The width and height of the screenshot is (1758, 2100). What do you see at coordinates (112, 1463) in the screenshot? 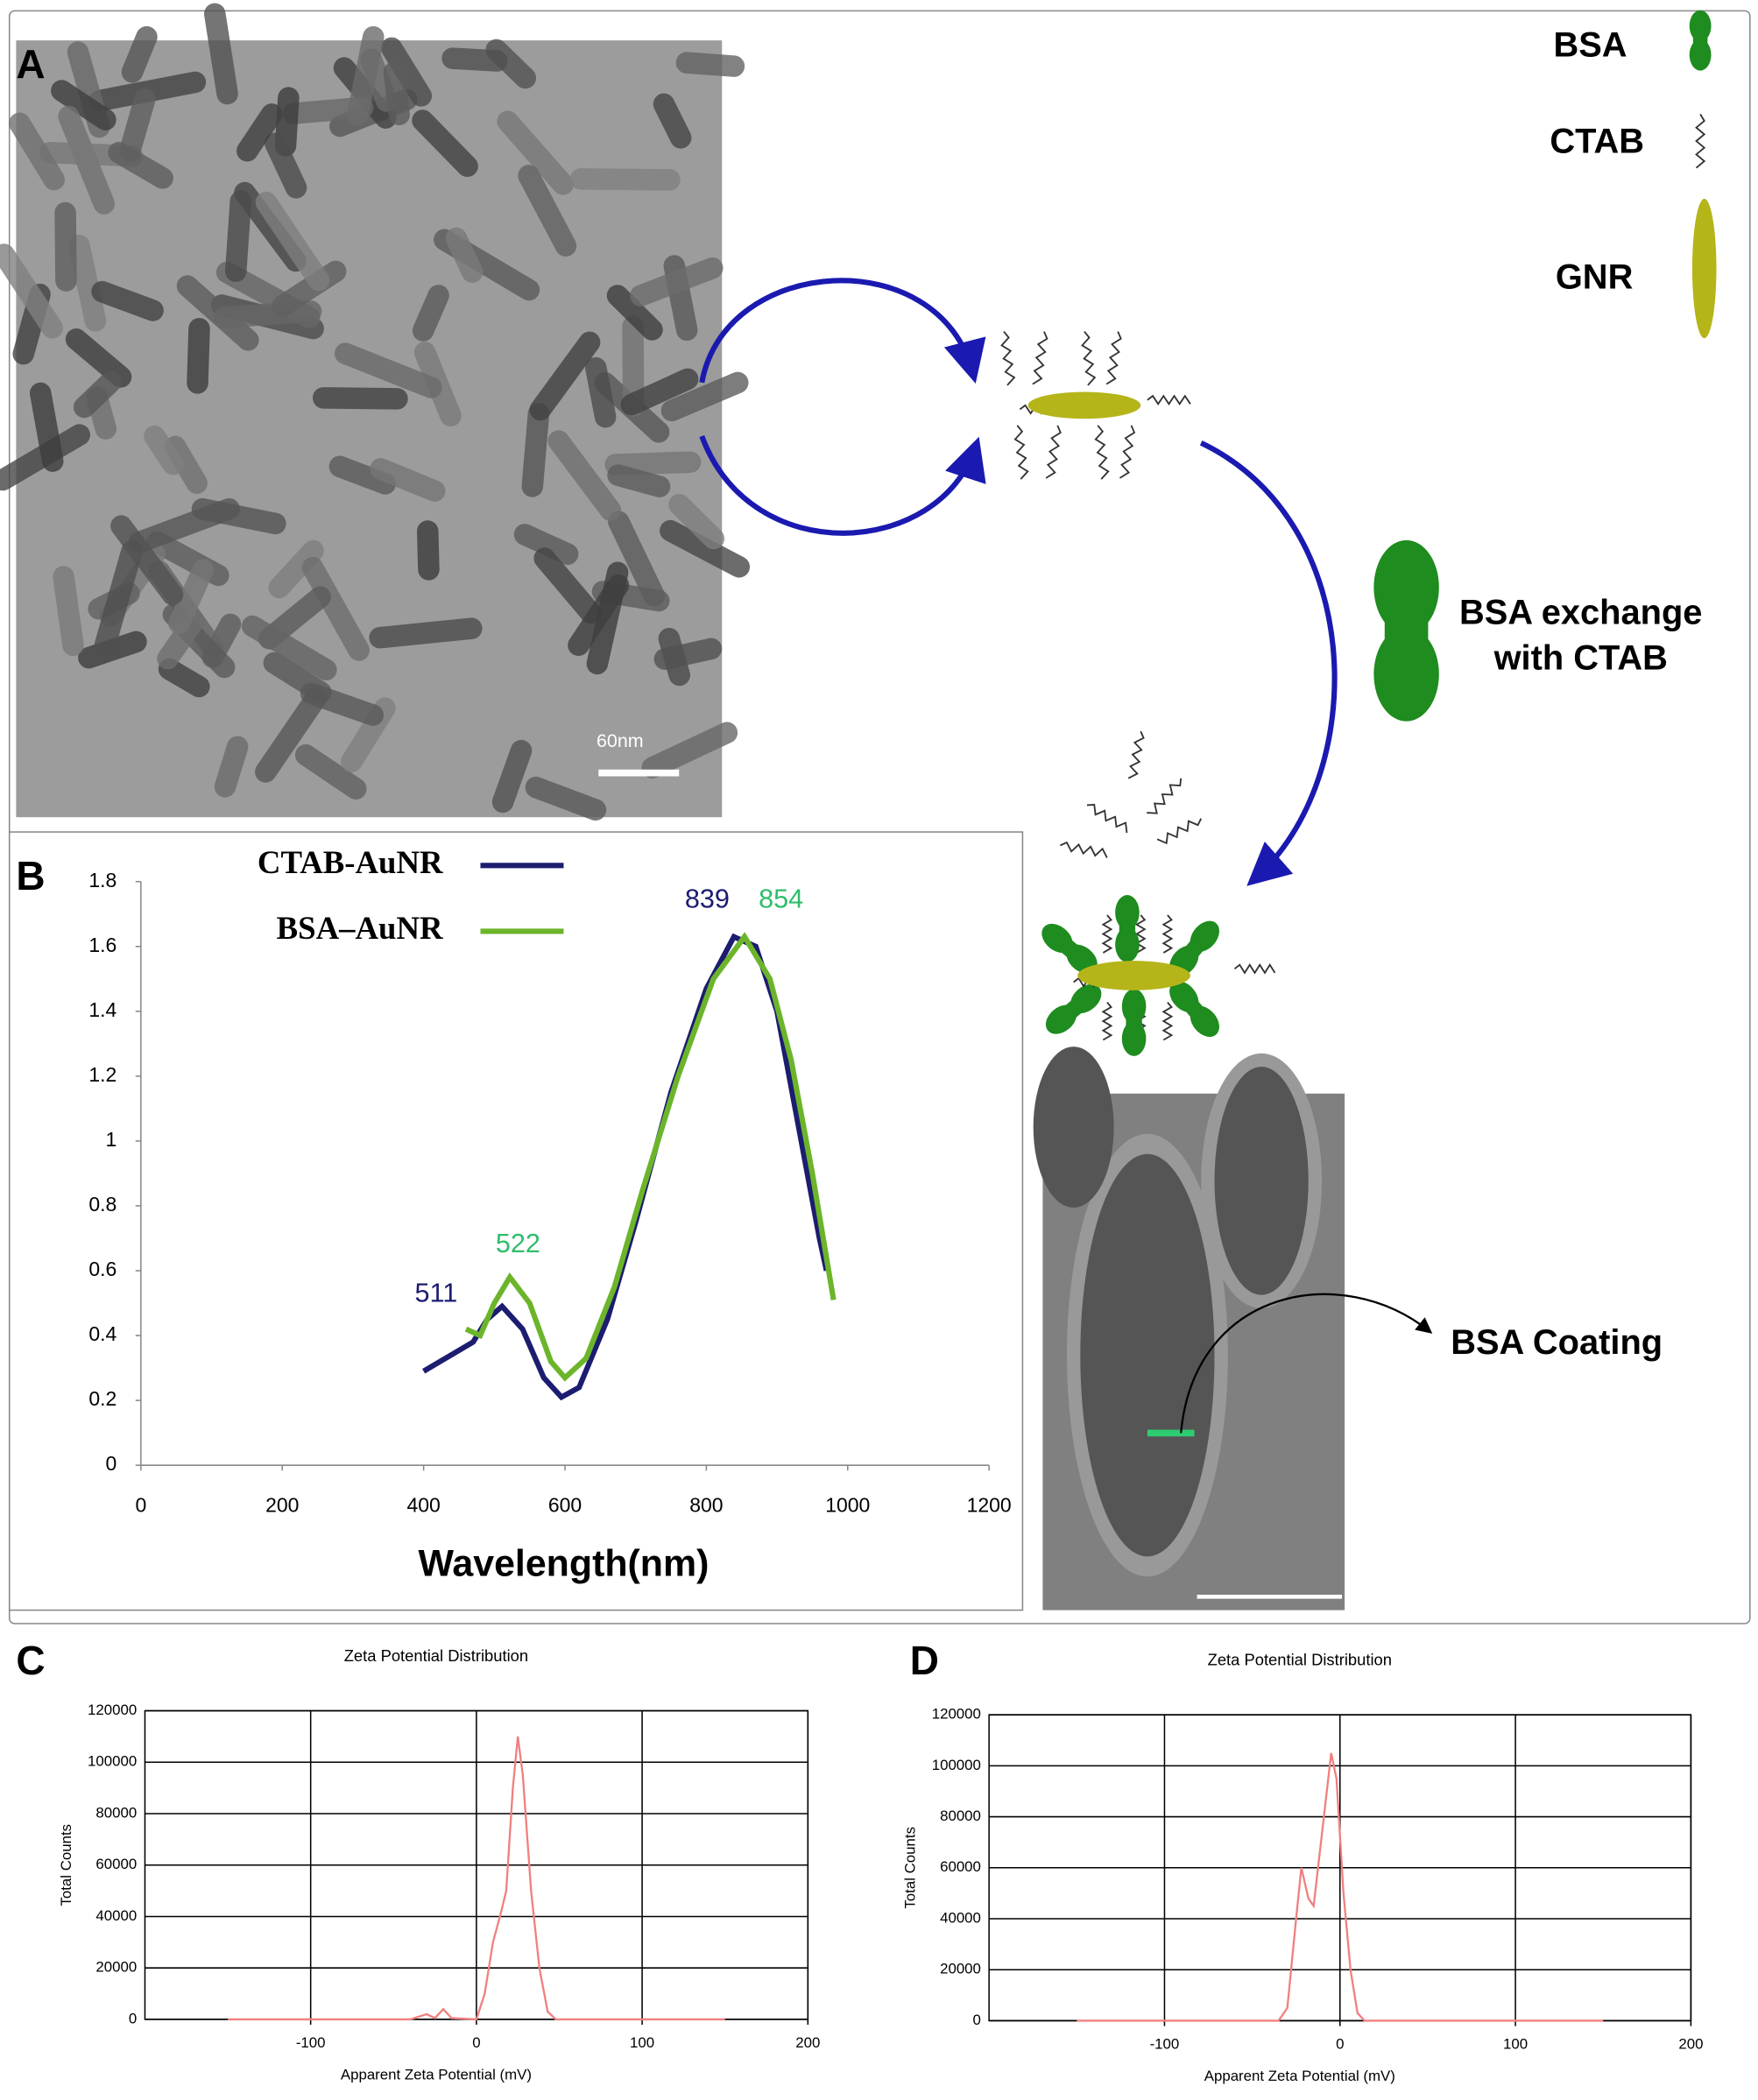
I see `y-tick-label: 0` at bounding box center [112, 1463].